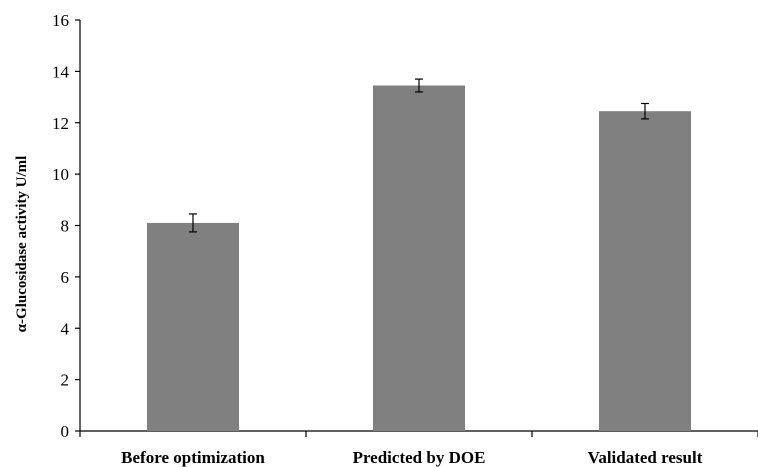 The width and height of the screenshot is (758, 467). What do you see at coordinates (61, 71) in the screenshot?
I see `y-tick-label: 14` at bounding box center [61, 71].